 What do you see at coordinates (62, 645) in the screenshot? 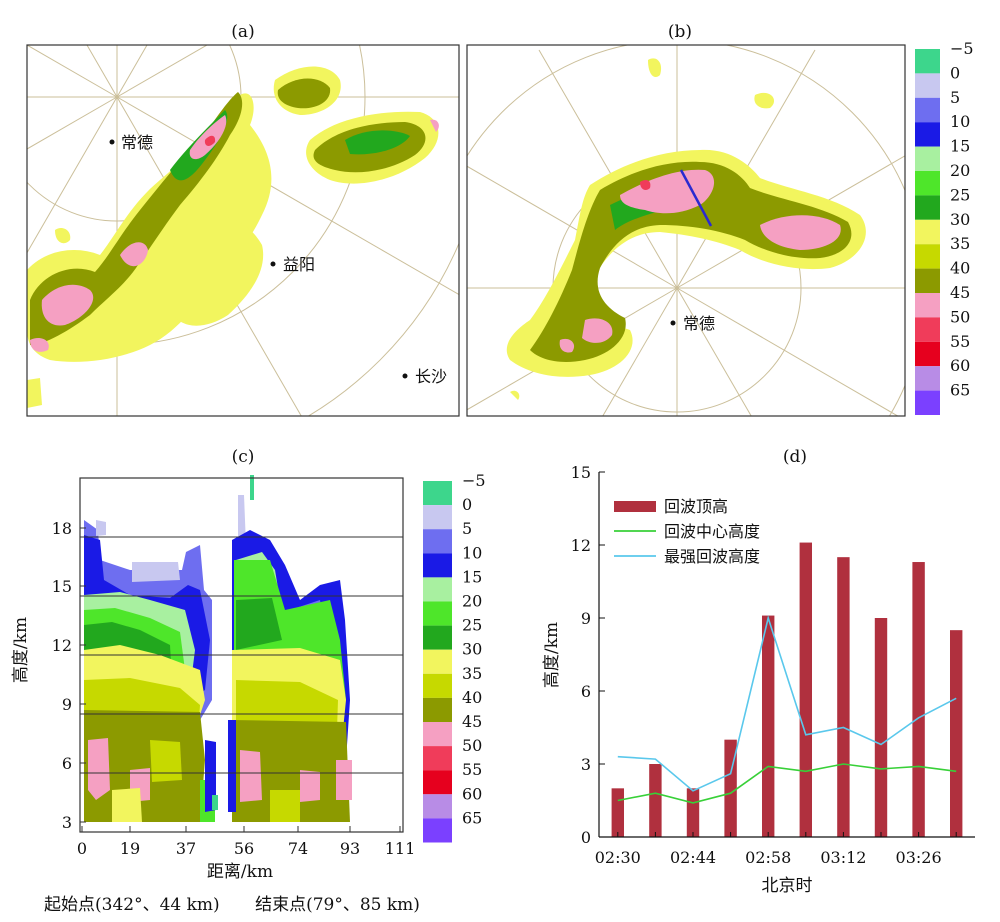
I see `panel-c-y-tick-label: 12` at bounding box center [62, 645].